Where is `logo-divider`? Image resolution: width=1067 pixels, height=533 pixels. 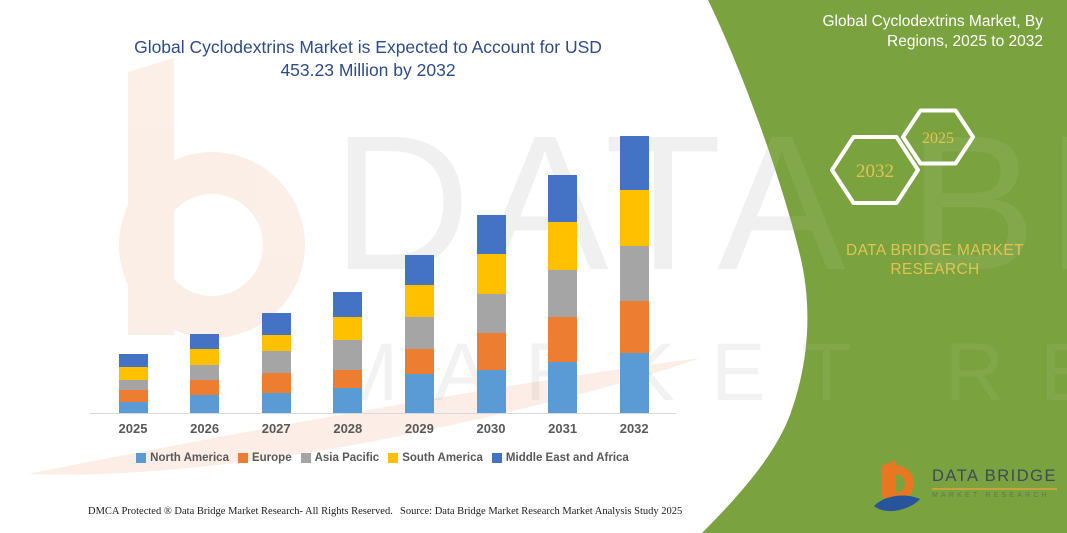 logo-divider is located at coordinates (994, 489).